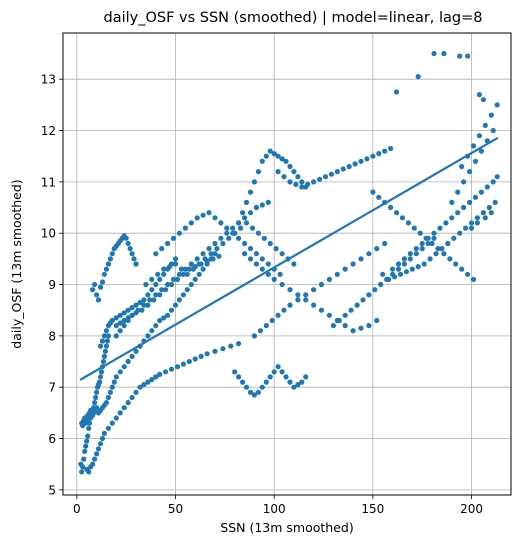 This screenshot has height=549, width=532. Describe the element at coordinates (16, 263) in the screenshot. I see `y-axis-label: daily_OSF (13m smoothed)` at that location.